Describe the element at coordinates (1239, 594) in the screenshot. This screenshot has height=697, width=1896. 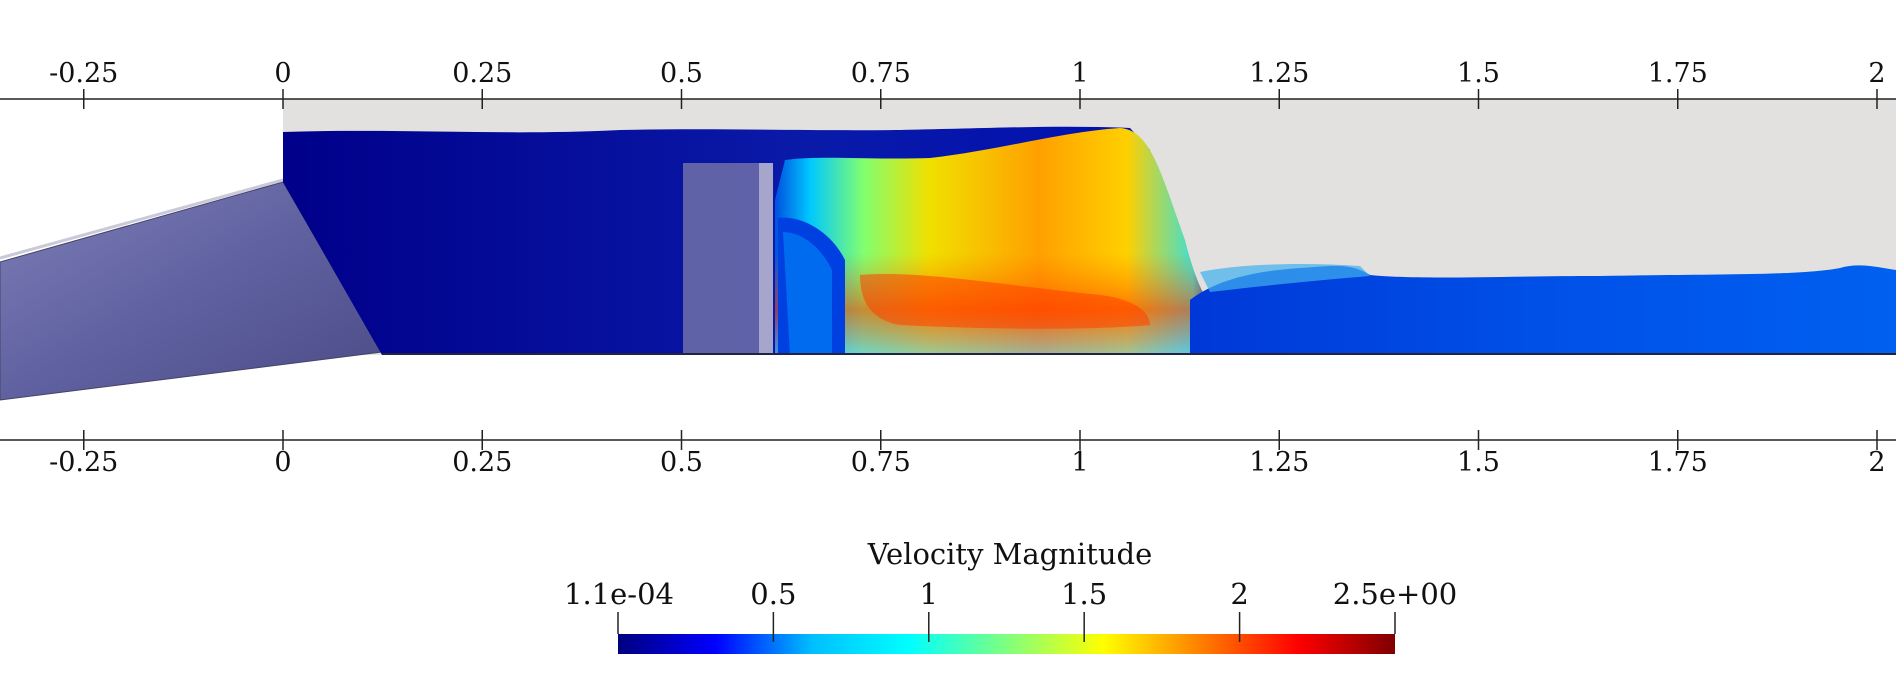
I see `colorbar-tick-label: 2` at that location.